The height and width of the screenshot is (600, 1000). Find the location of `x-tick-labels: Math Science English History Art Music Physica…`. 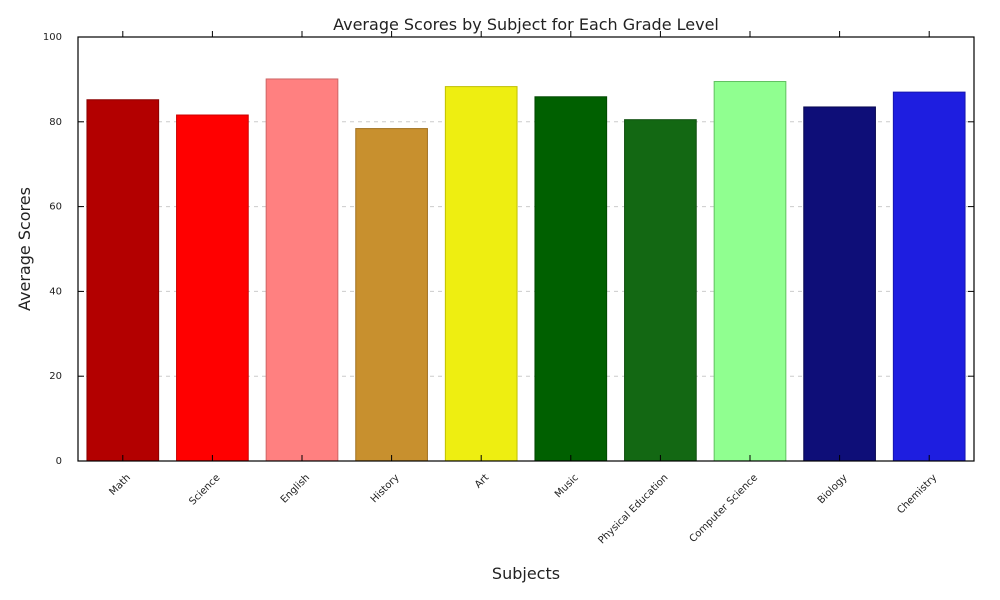

x-tick-labels: Math Science English History Art Music Physica… is located at coordinates (523, 509).